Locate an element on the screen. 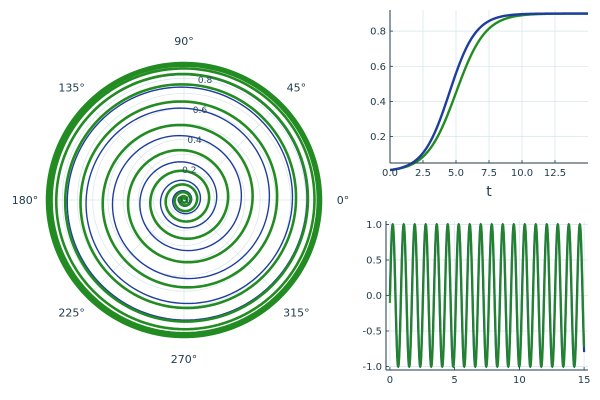  polar-radial-tick-label: 0.6 is located at coordinates (200, 111).